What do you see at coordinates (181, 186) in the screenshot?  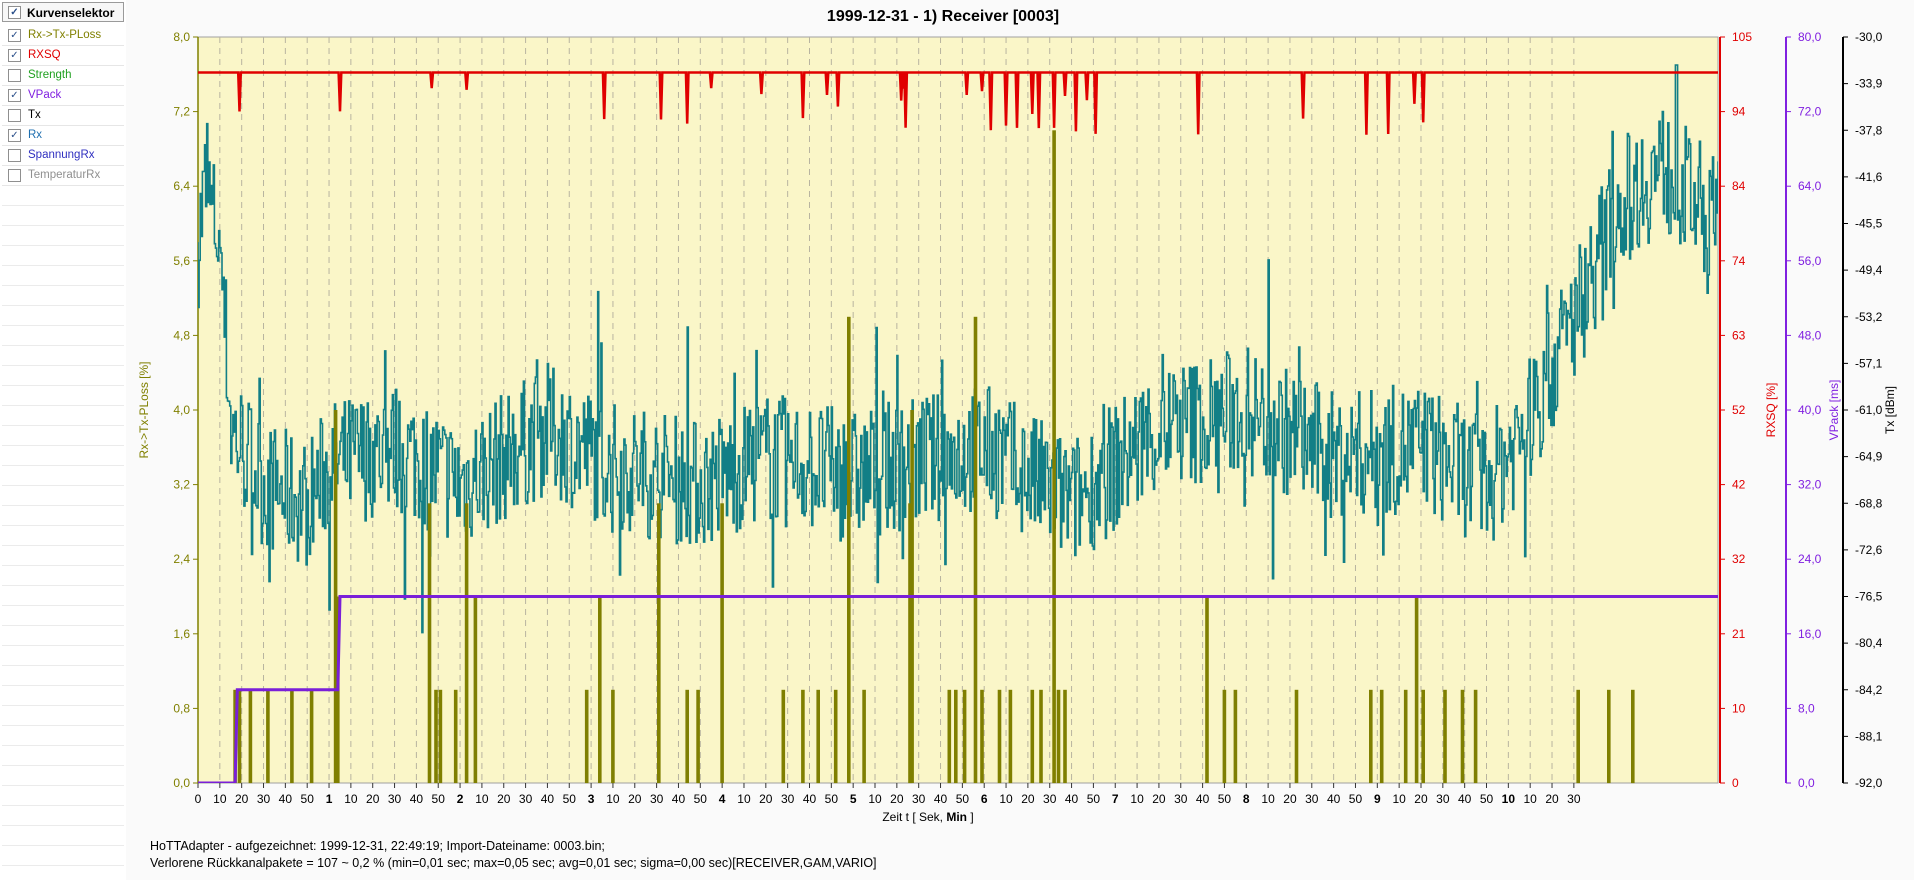 I see `left-axis-tick-label: 6,4` at bounding box center [181, 186].